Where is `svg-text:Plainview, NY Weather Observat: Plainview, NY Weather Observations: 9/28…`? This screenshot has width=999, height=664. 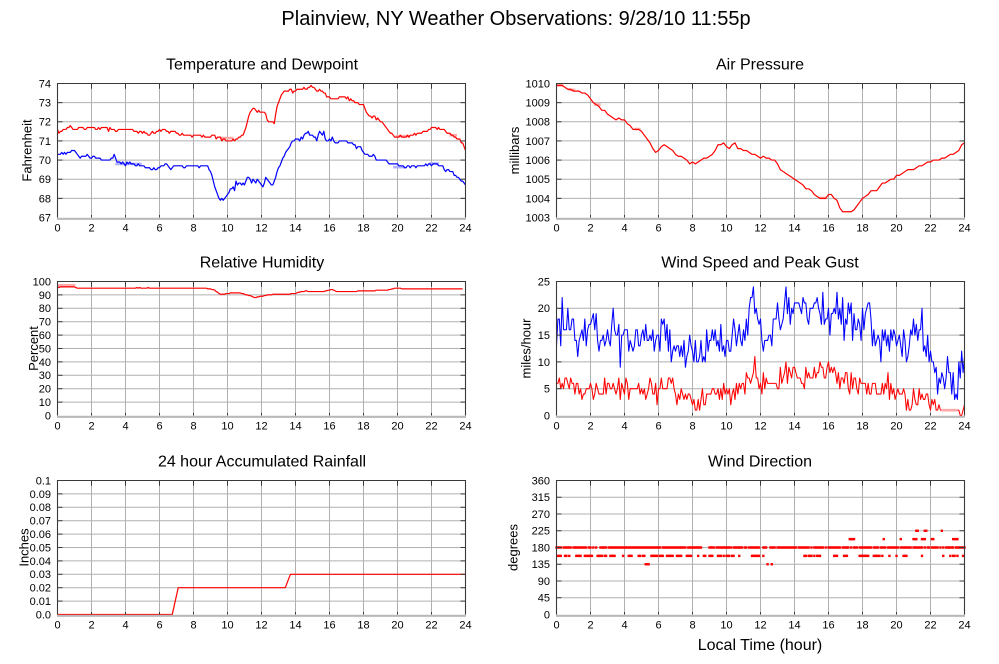
svg-text:Plainview, NY Weather Observat: Plainview, NY Weather Observations: 9/28… is located at coordinates (515, 19).